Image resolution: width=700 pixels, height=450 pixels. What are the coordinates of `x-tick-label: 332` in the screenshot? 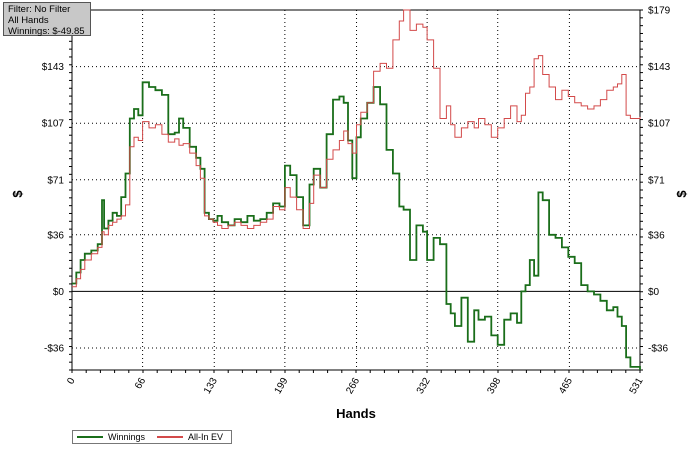 It's located at (424, 386).